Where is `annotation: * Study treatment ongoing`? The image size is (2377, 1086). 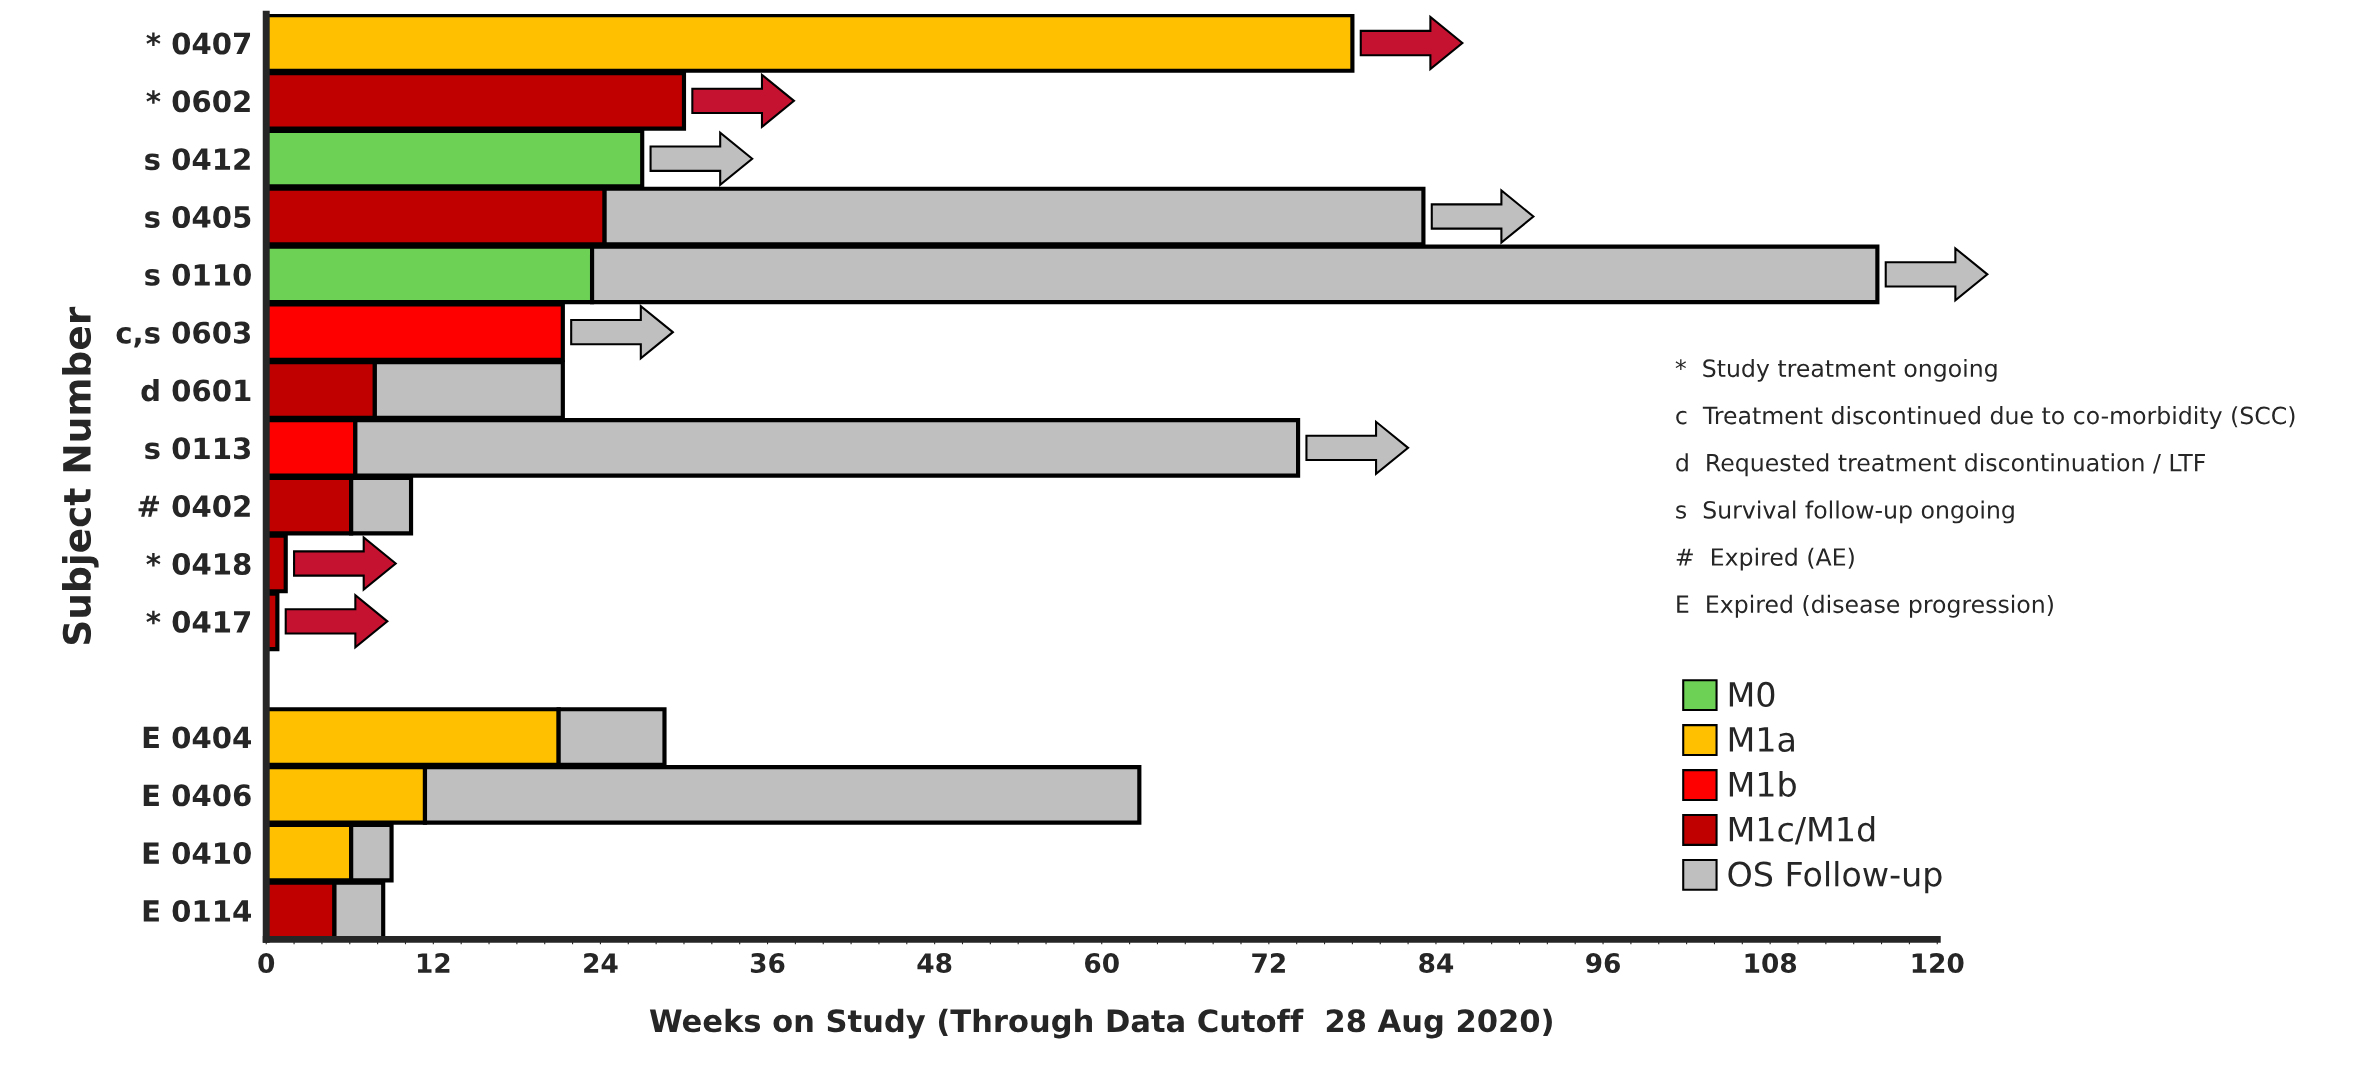 annotation: * Study treatment ongoing is located at coordinates (1836, 370).